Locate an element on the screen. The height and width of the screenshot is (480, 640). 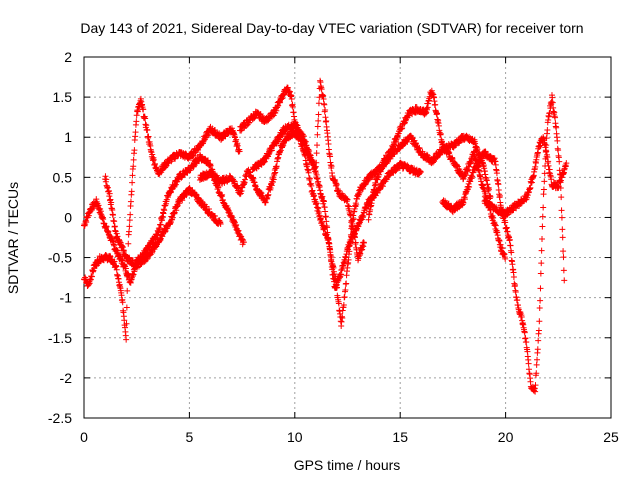
x-axis-label: GPS time / hours is located at coordinates (347, 465).